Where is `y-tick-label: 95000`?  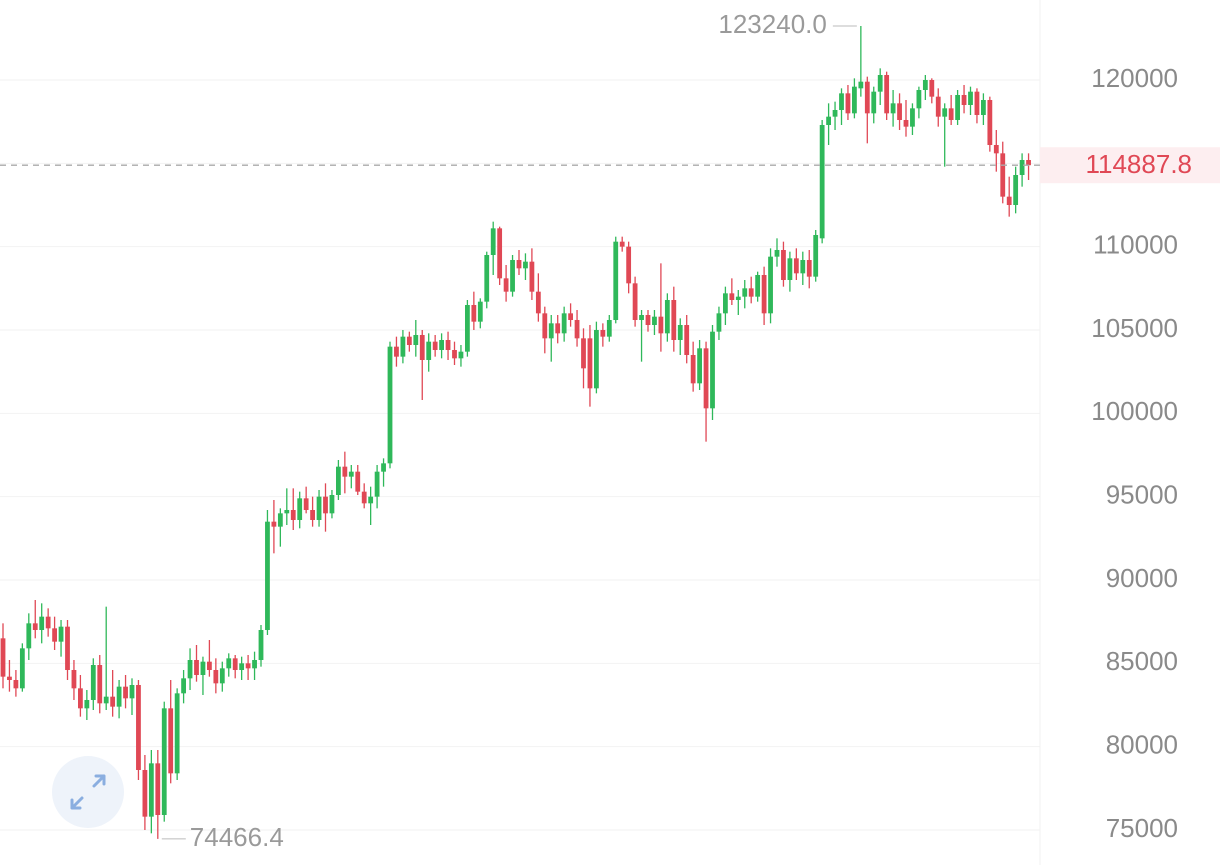 y-tick-label: 95000 is located at coordinates (1142, 495).